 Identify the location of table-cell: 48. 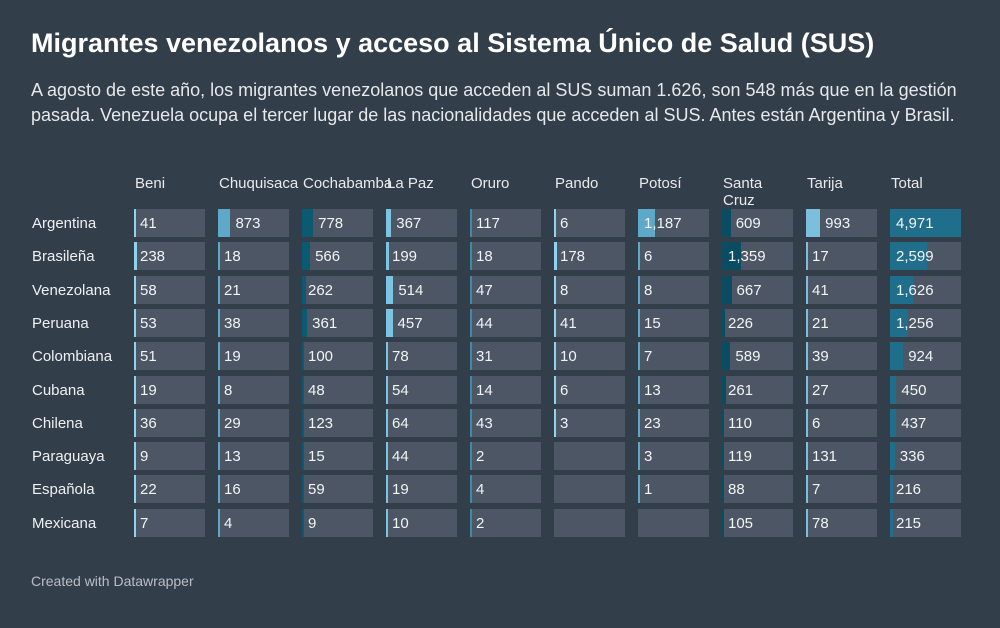
(337, 389).